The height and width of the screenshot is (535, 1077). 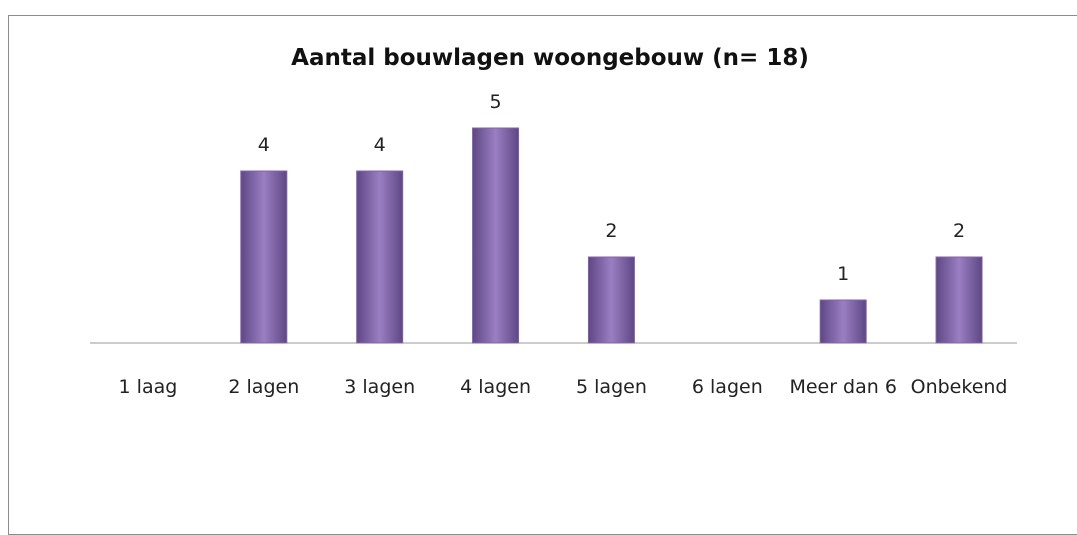 I want to click on x-tick-label: Meer dan 6, so click(x=843, y=387).